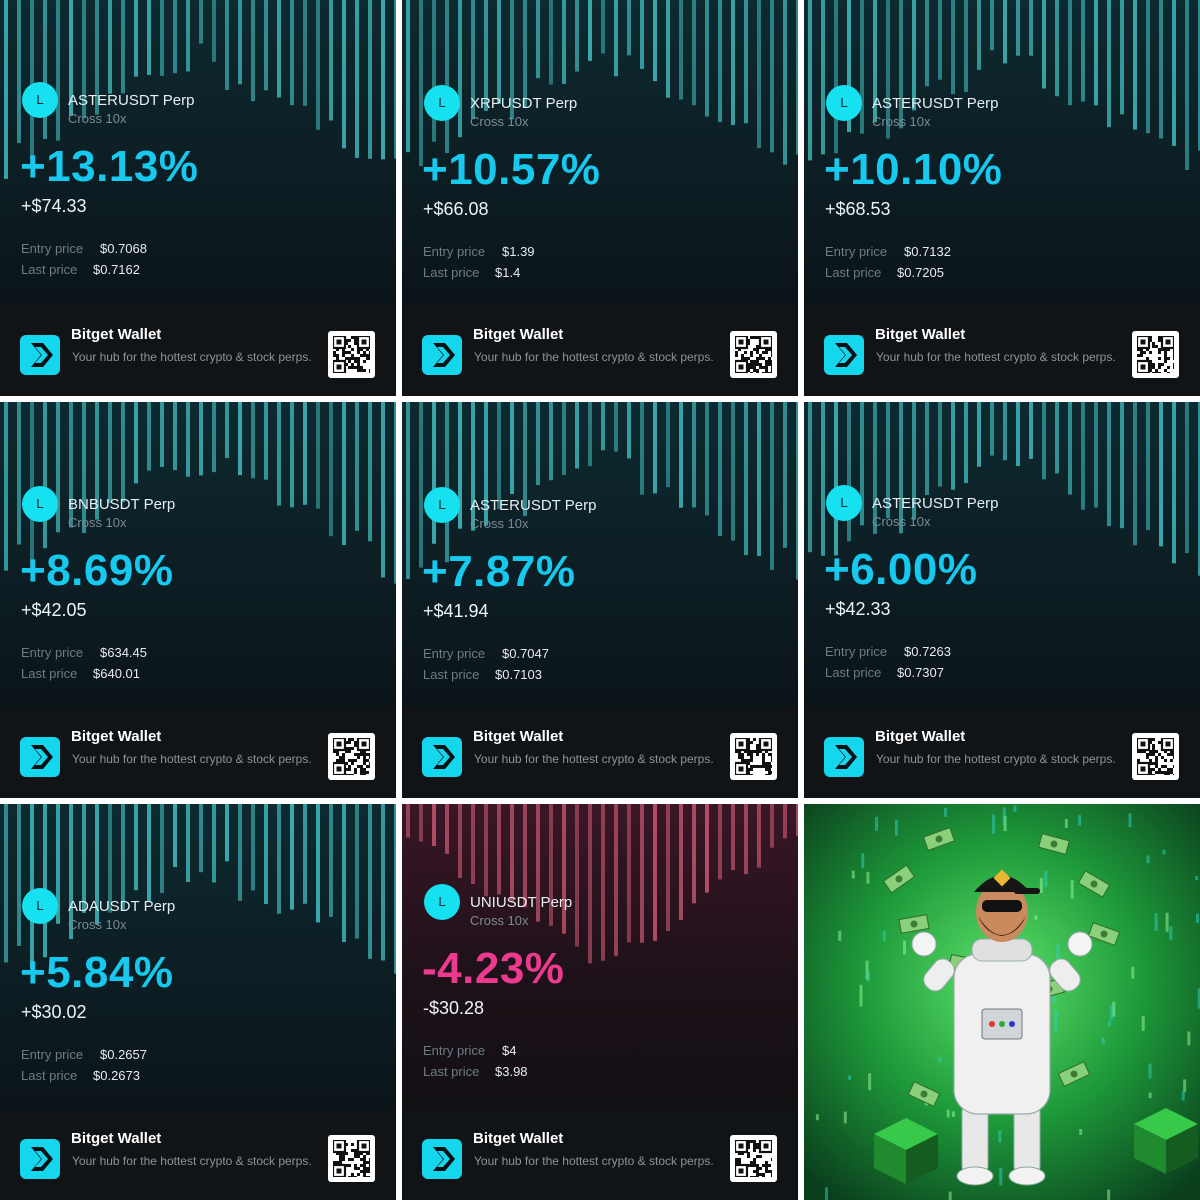 The image size is (1200, 1200). I want to click on pair-name: ASTERUSDT Perp, so click(533, 505).